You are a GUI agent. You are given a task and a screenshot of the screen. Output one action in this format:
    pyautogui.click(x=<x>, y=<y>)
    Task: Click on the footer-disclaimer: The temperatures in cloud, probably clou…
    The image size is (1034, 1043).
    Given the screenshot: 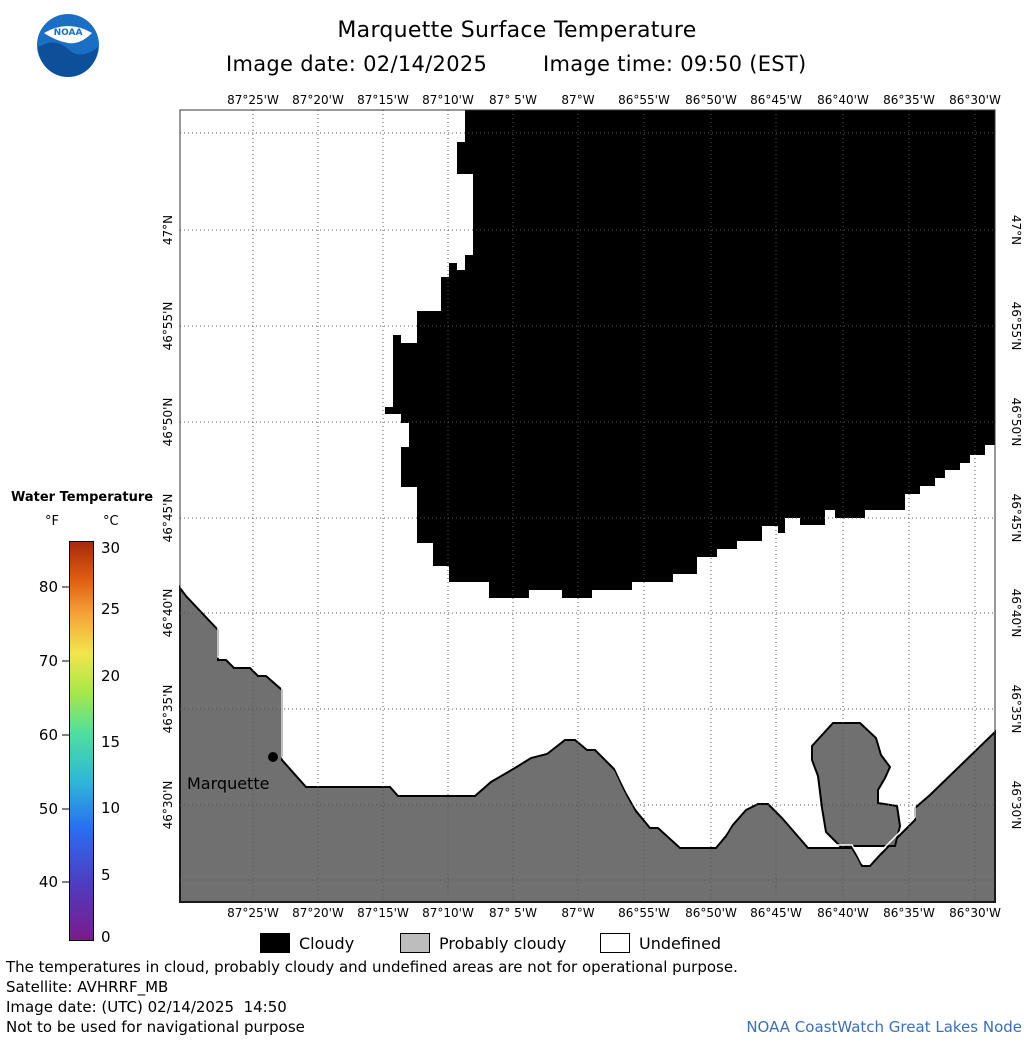 What is the action you would take?
    pyautogui.click(x=372, y=967)
    